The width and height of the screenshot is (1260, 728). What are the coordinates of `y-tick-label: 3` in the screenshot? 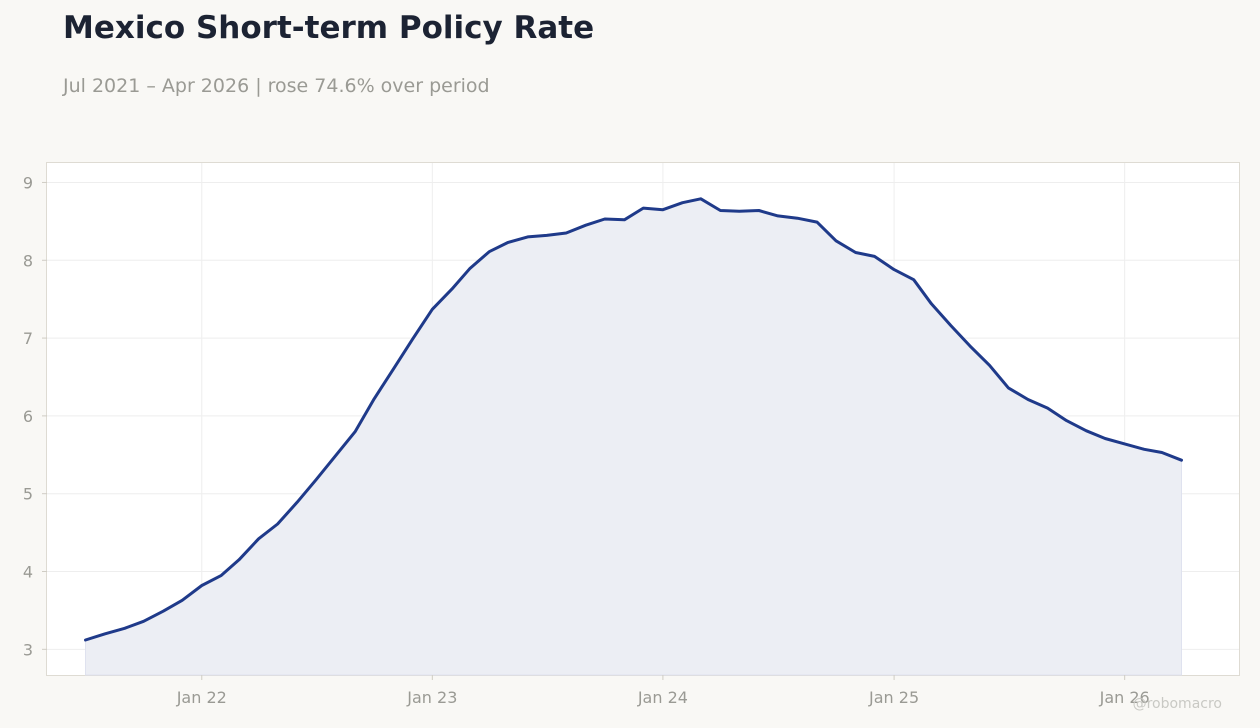 It's located at (28, 649).